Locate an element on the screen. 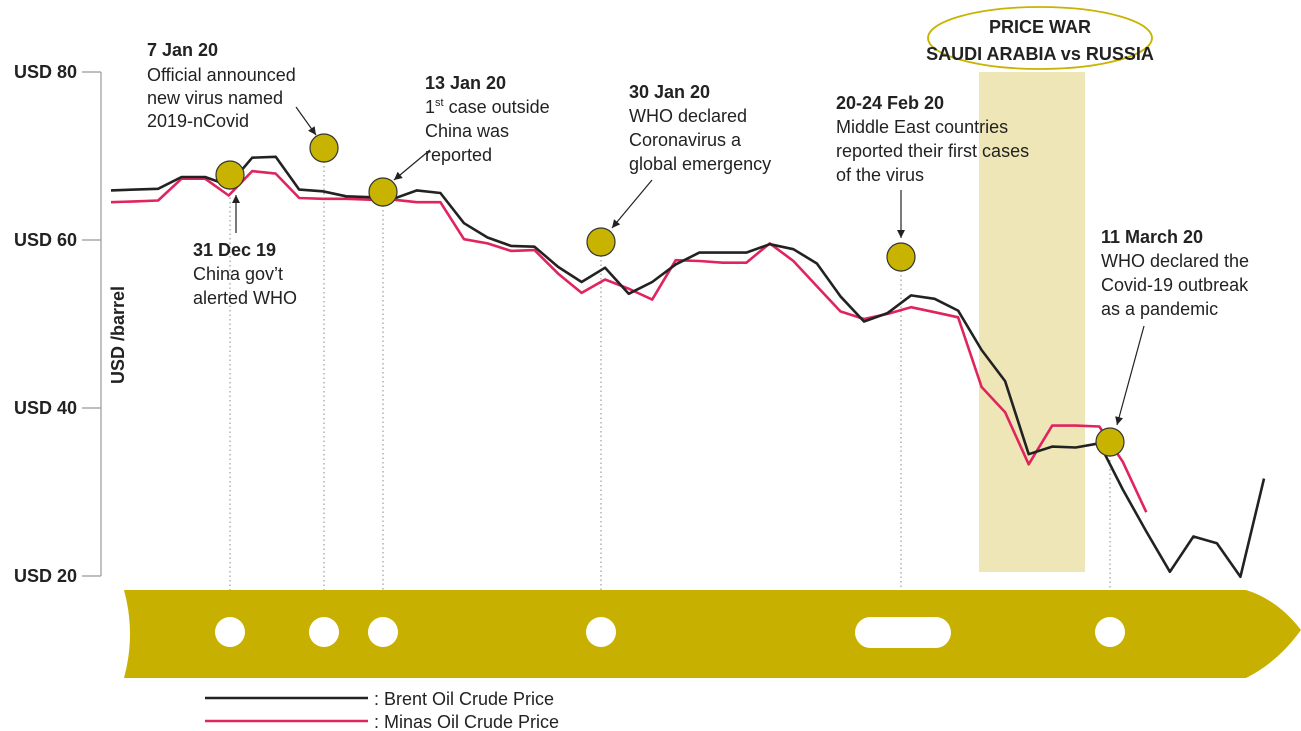 This screenshot has height=731, width=1301. annotation-date: 20-24 Feb 20 is located at coordinates (890, 103).